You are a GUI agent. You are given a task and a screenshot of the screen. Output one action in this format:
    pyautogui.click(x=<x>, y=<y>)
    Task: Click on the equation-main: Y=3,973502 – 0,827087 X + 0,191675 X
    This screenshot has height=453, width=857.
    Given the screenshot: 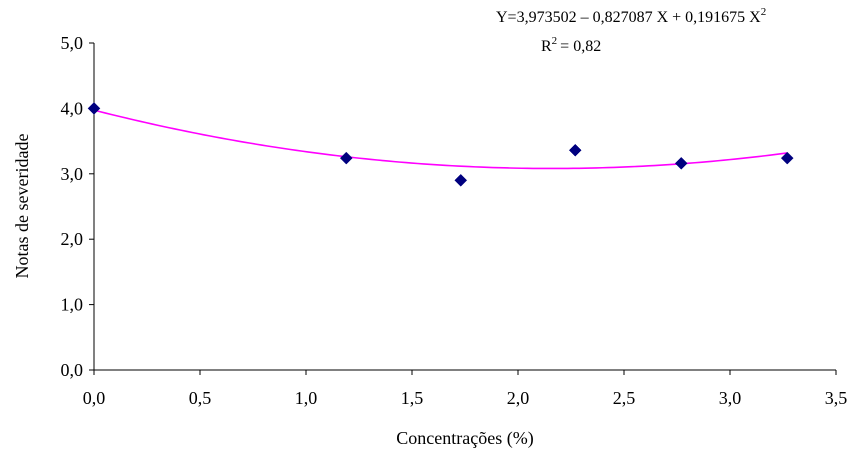 What is the action you would take?
    pyautogui.click(x=628, y=17)
    